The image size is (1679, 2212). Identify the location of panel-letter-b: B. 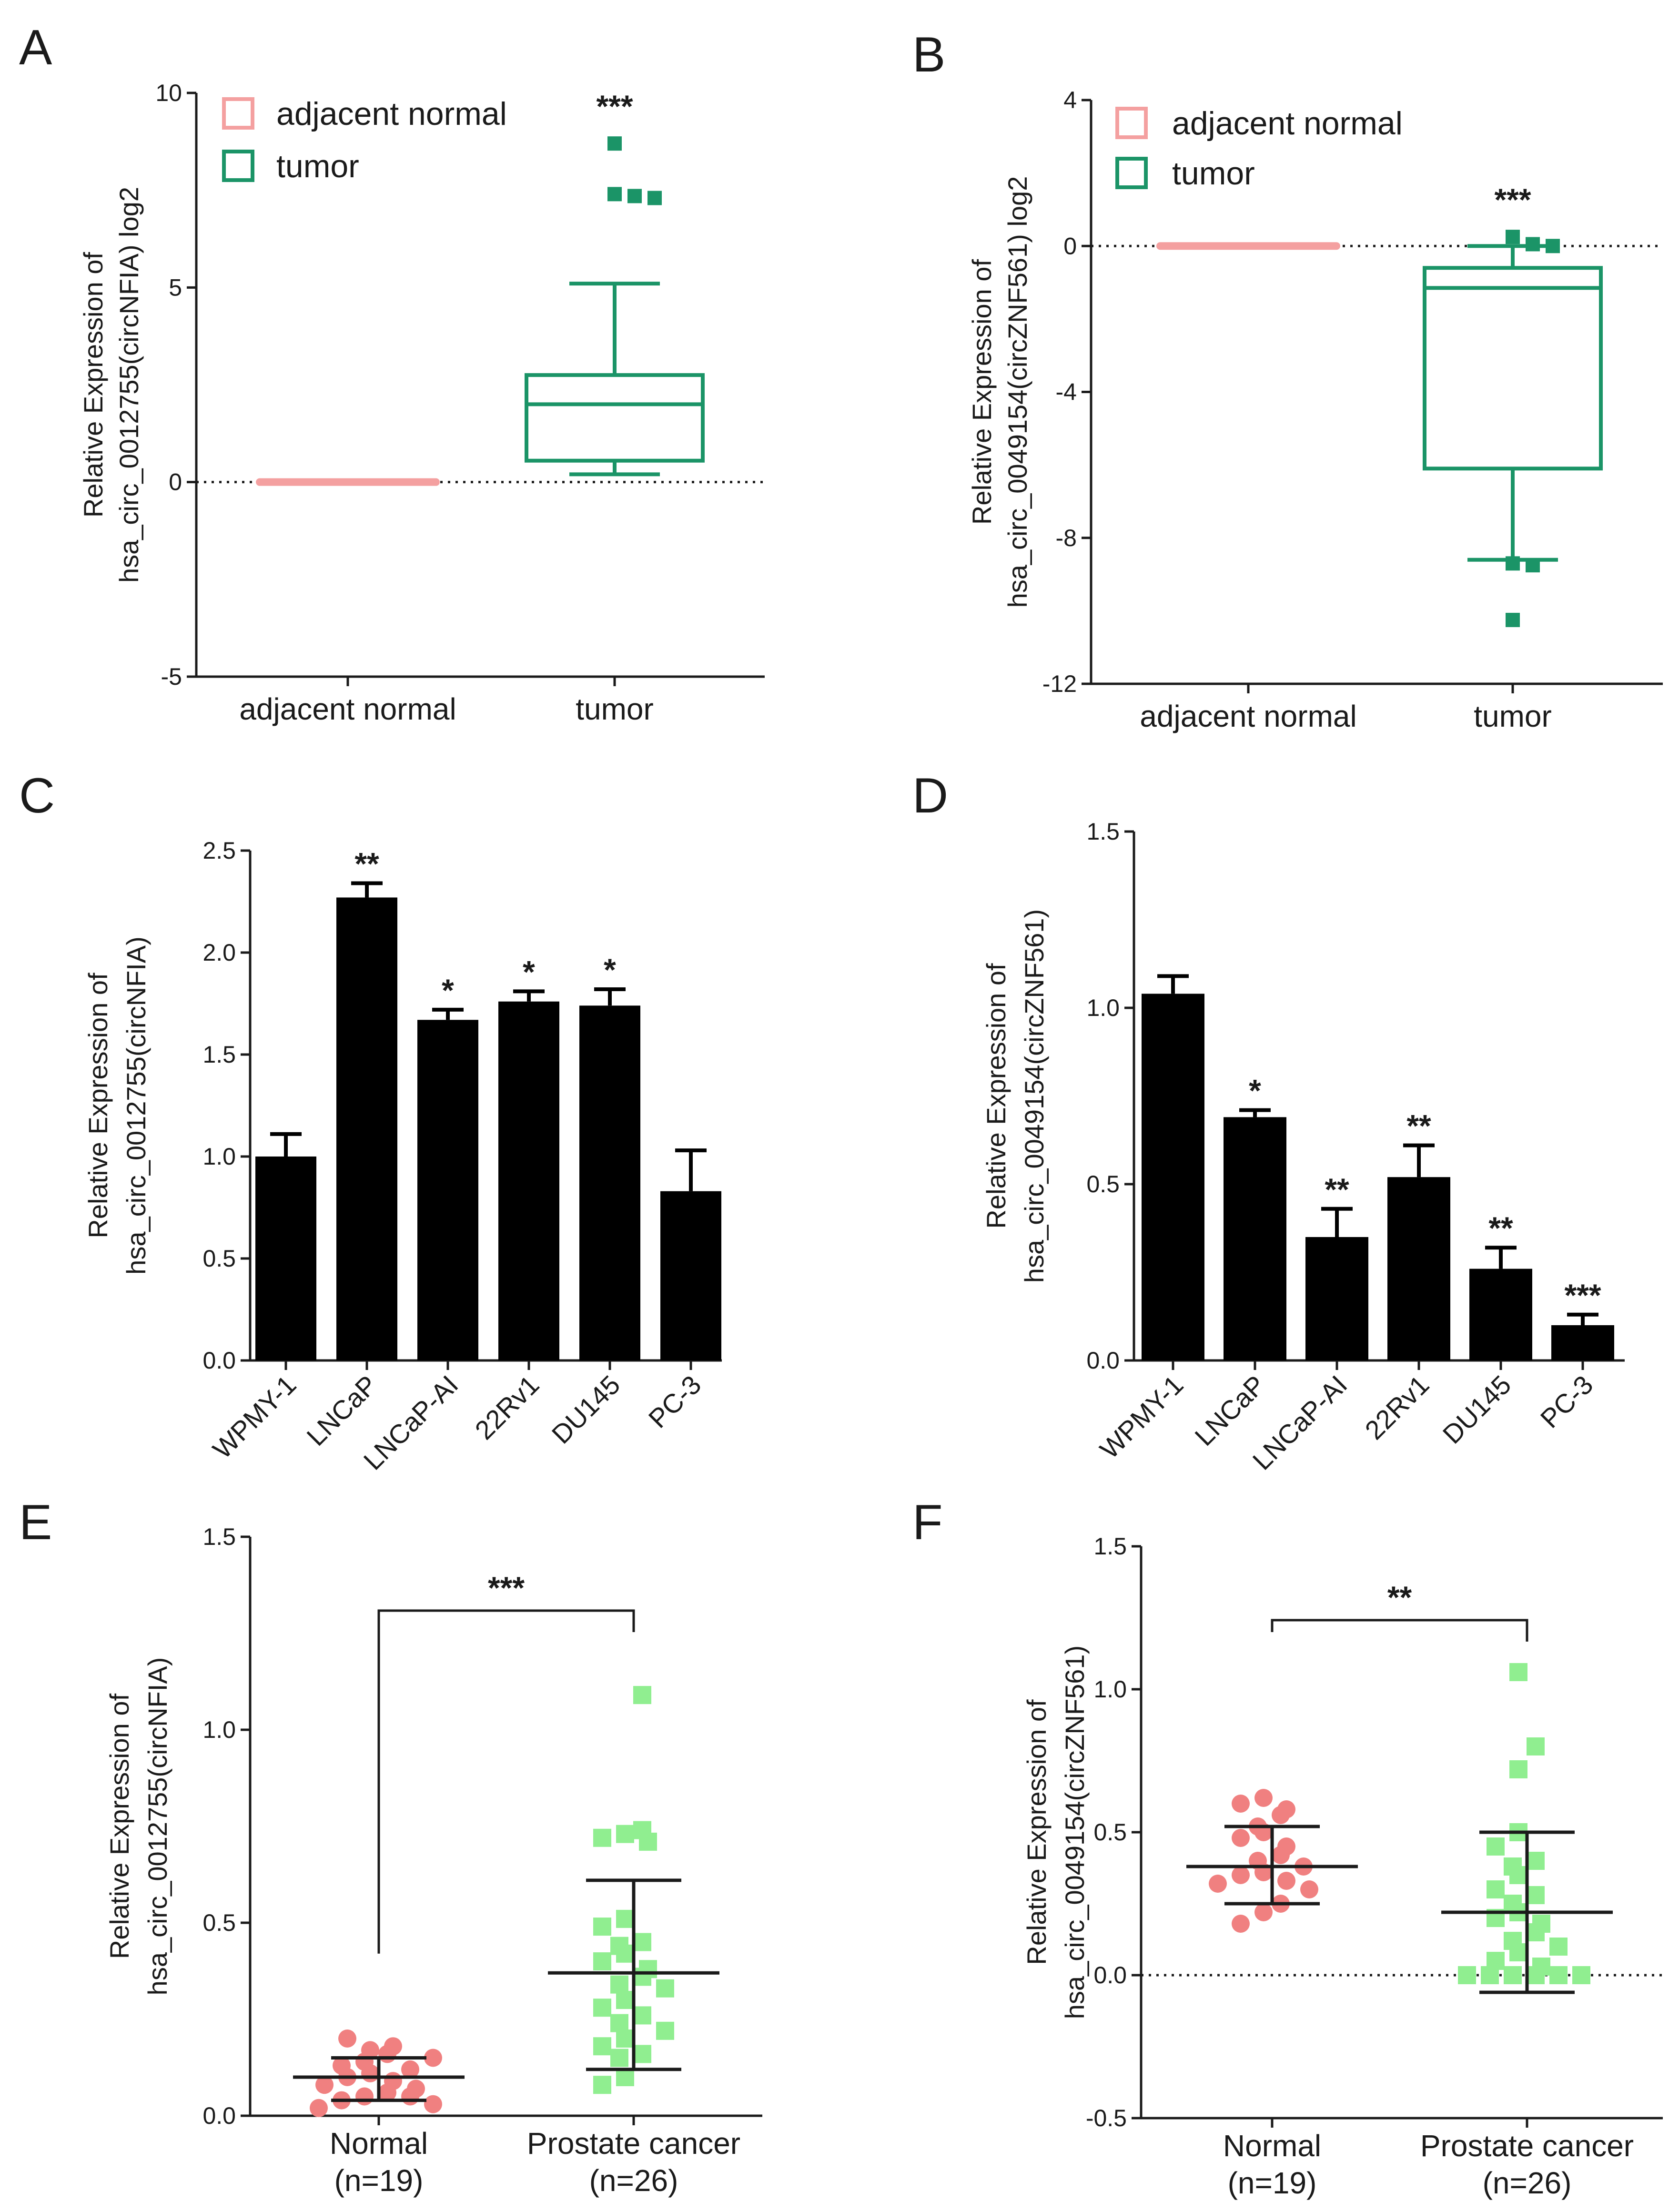
(928, 54).